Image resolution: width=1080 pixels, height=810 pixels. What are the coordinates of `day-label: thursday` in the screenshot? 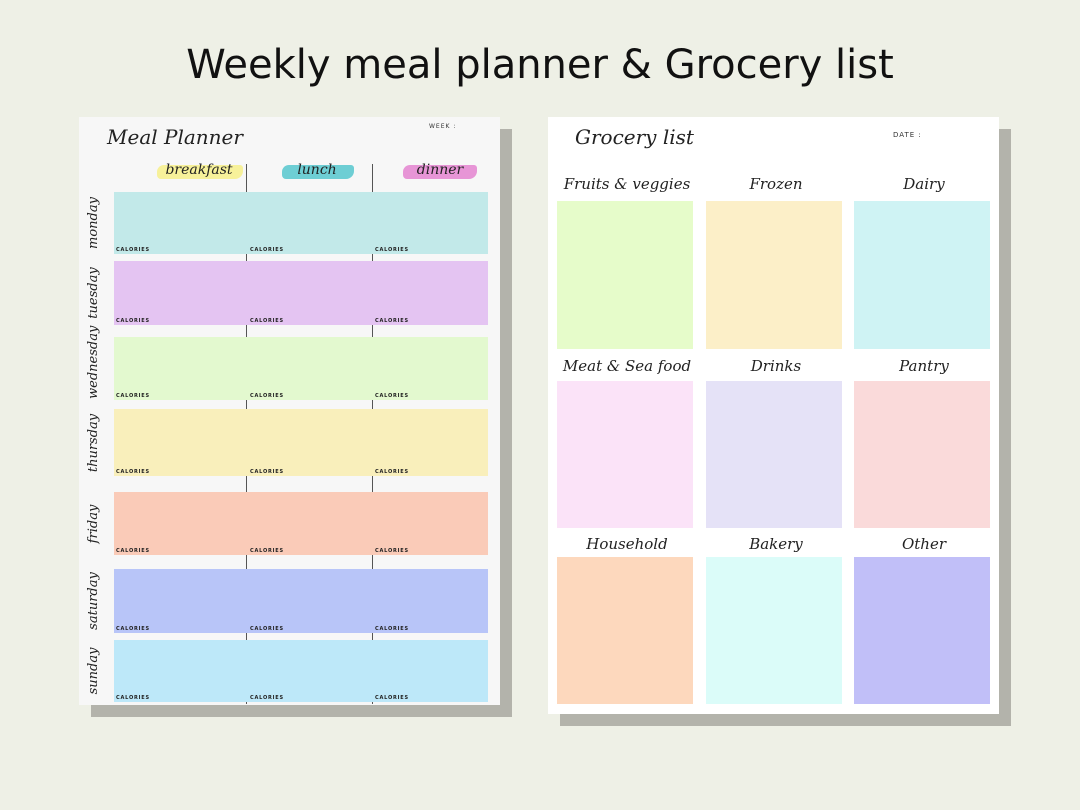 It's located at (93, 442).